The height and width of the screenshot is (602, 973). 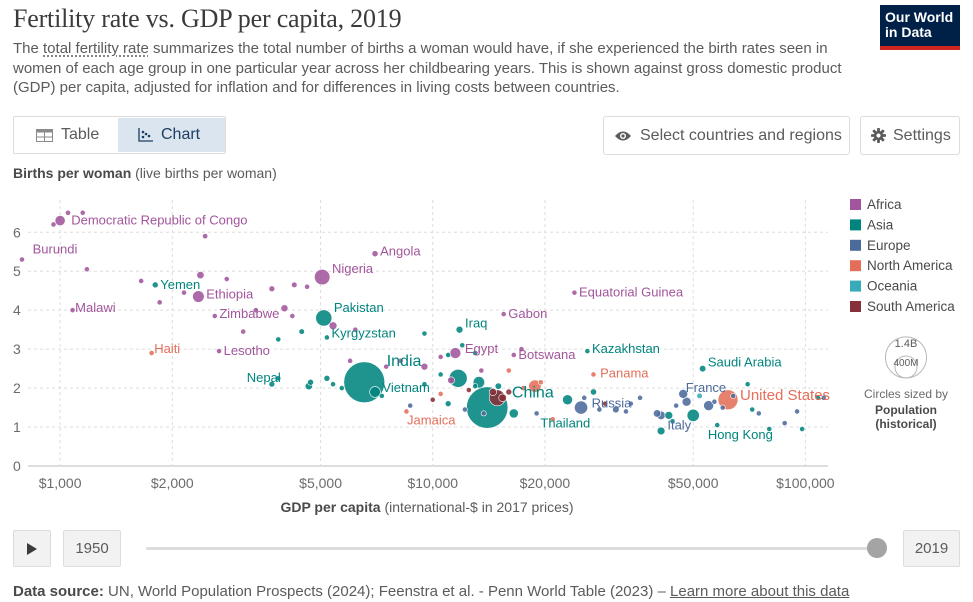 What do you see at coordinates (459, 329) in the screenshot?
I see `point-iraq` at bounding box center [459, 329].